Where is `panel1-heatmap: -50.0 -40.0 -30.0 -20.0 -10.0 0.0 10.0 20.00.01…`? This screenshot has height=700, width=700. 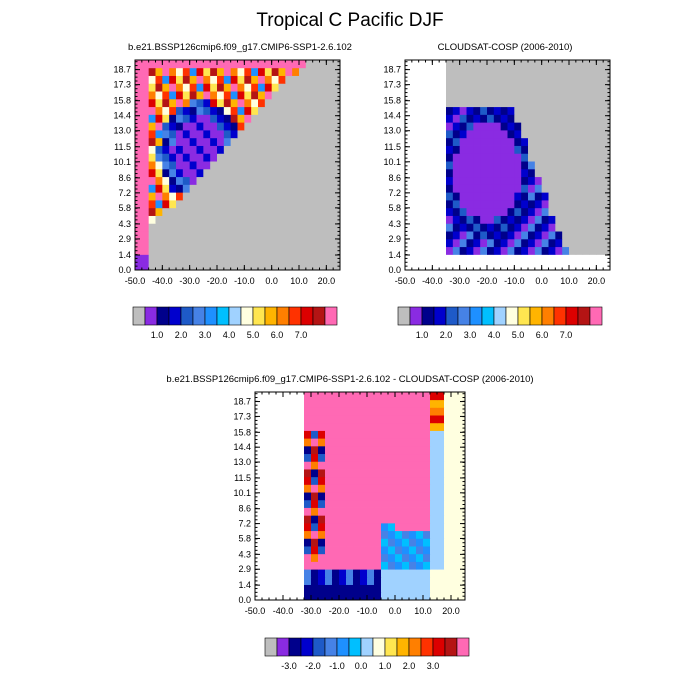
panel1-heatmap: -50.0 -40.0 -30.0 -20.0 -10.0 0.0 10.0 20.00.01… is located at coordinates (227, 172).